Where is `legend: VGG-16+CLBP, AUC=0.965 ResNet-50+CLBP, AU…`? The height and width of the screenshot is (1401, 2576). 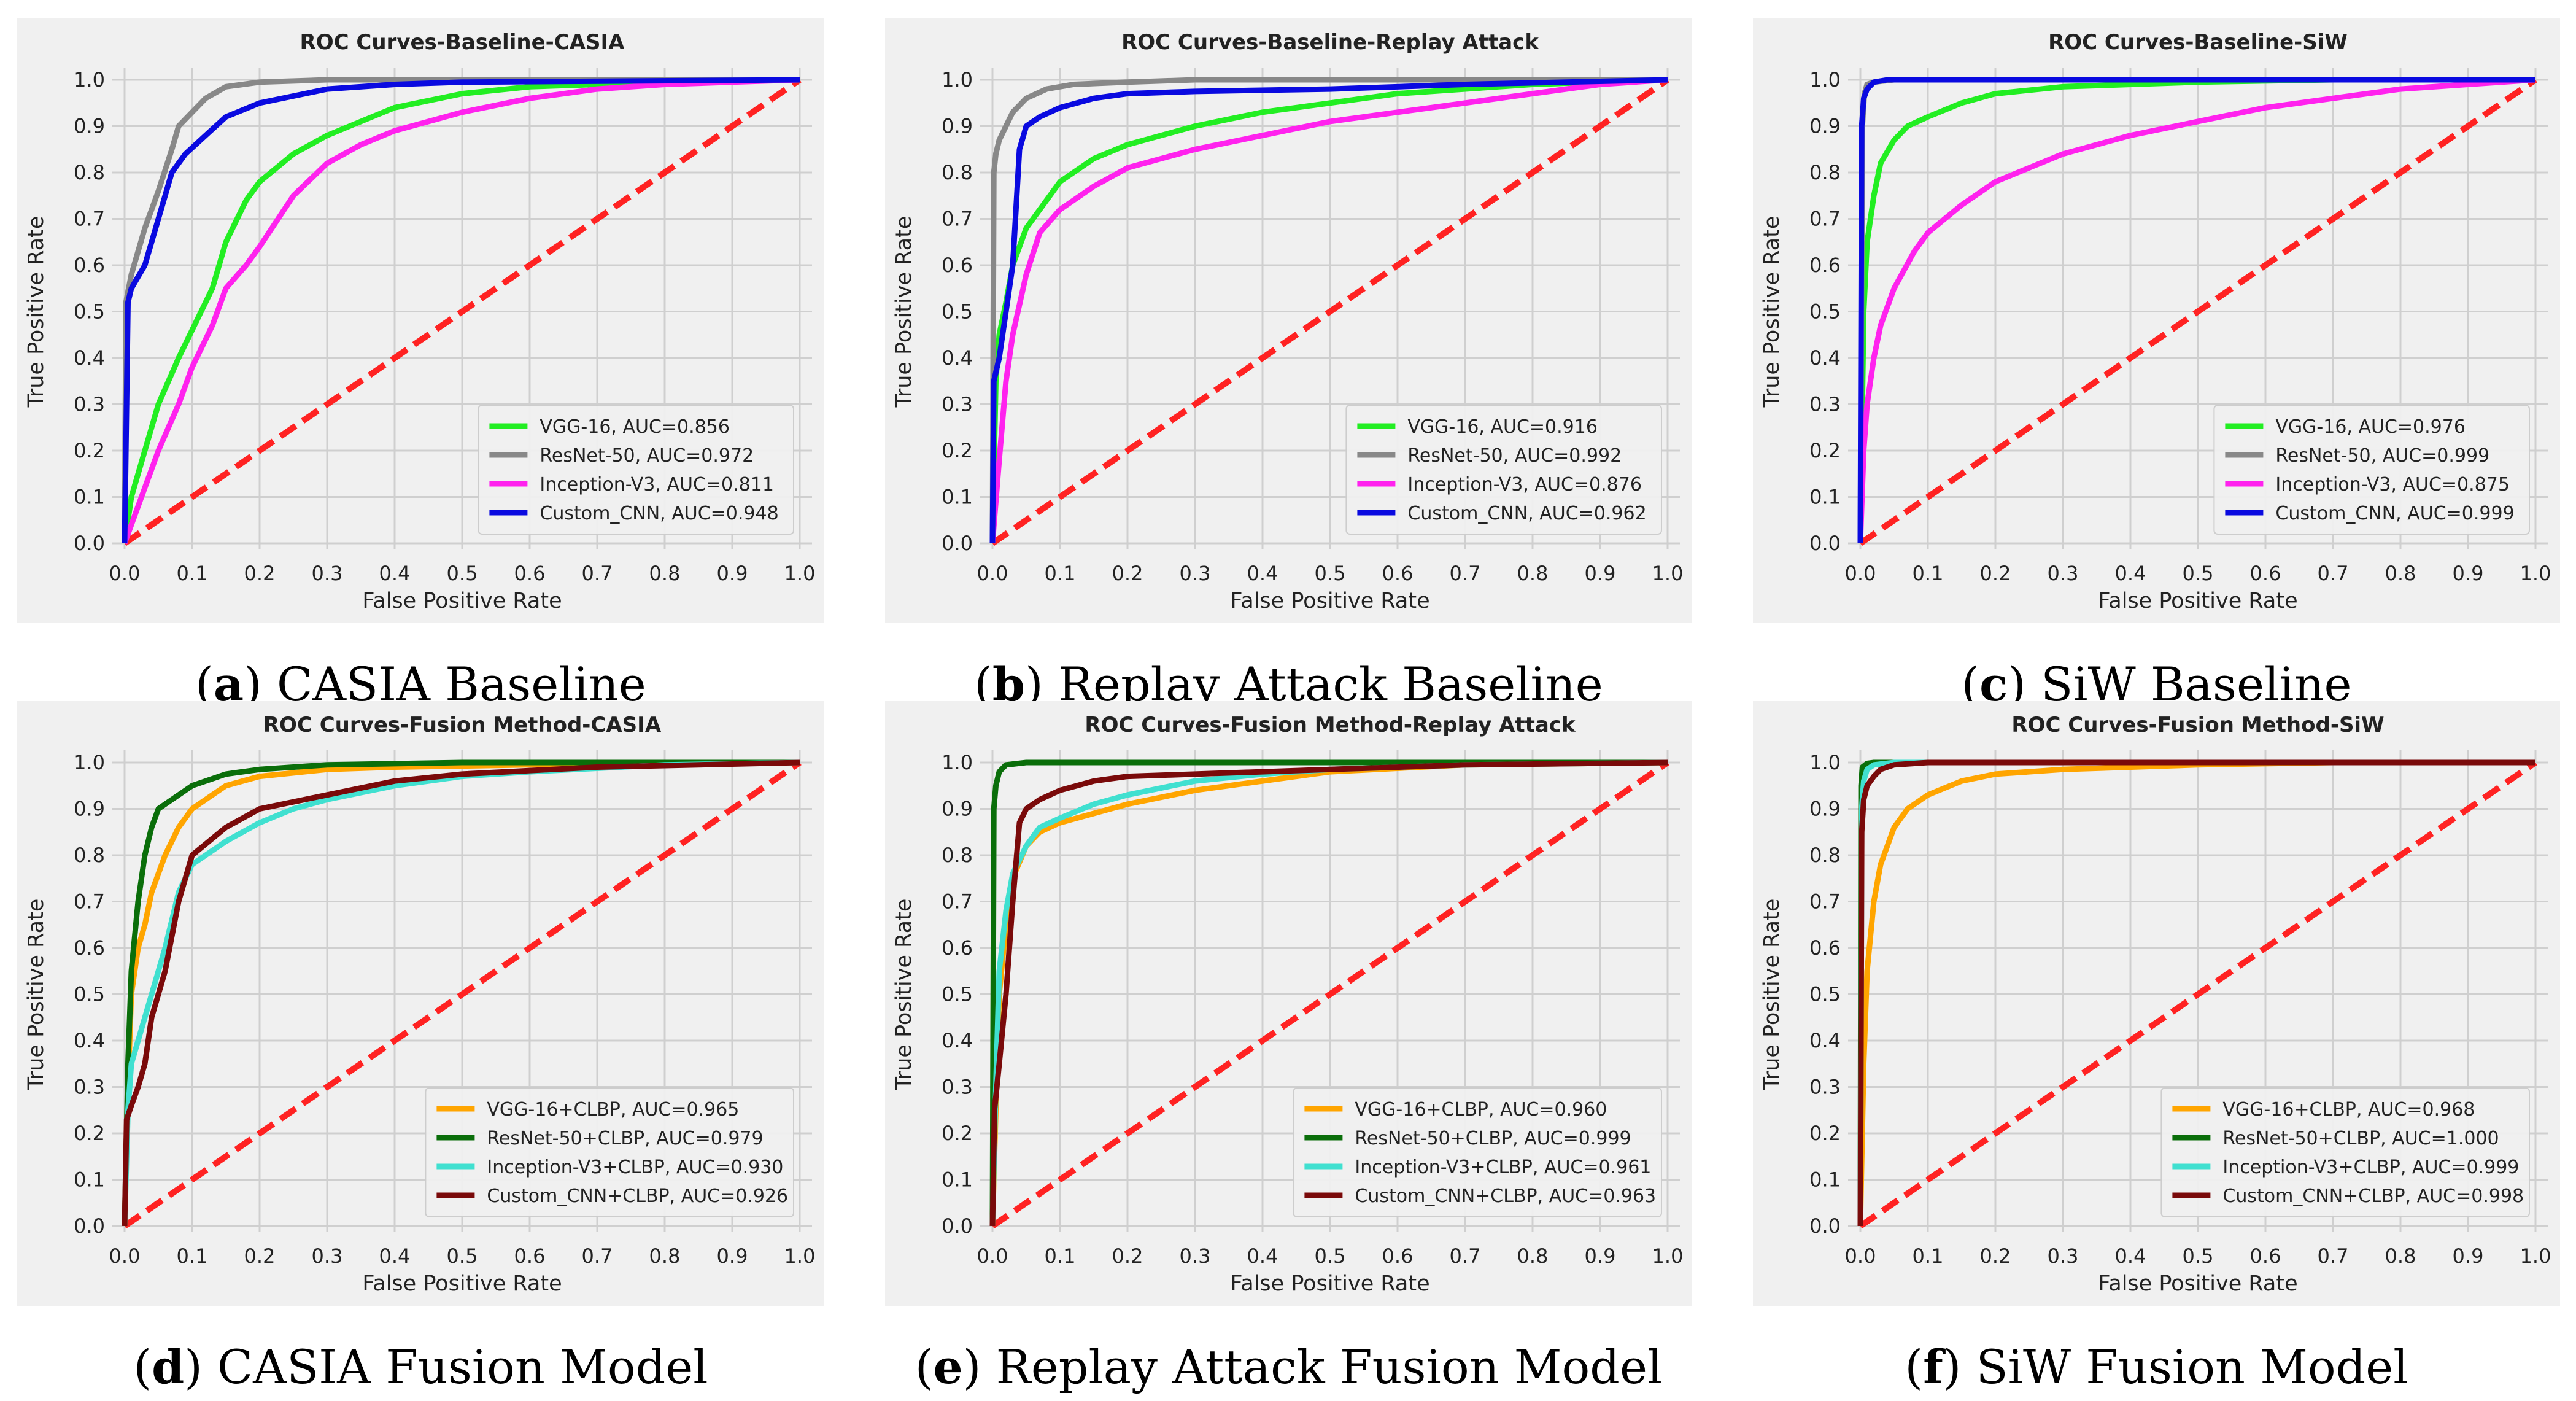 legend: VGG-16+CLBP, AUC=0.965 ResNet-50+CLBP, AU… is located at coordinates (609, 1152).